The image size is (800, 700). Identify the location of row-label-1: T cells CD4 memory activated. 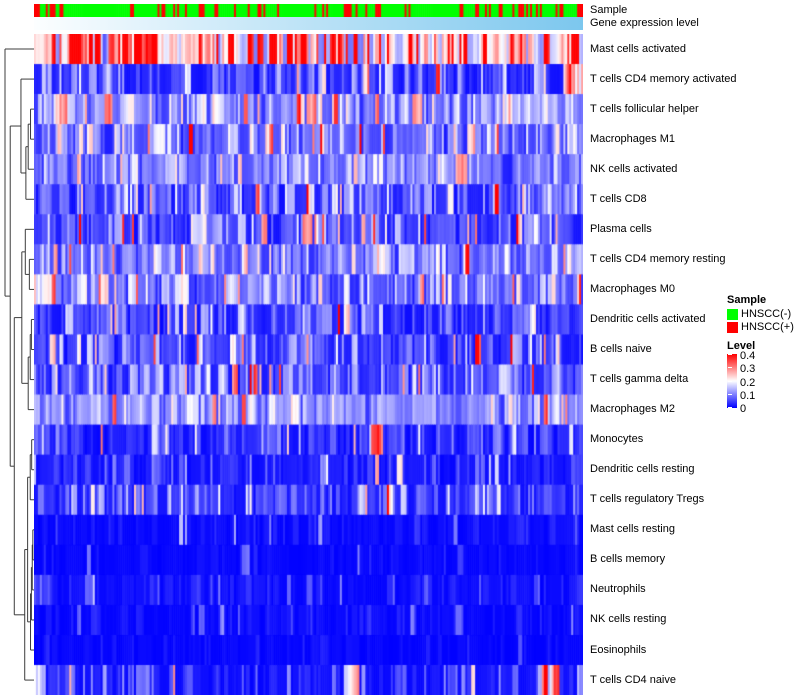
(663, 78).